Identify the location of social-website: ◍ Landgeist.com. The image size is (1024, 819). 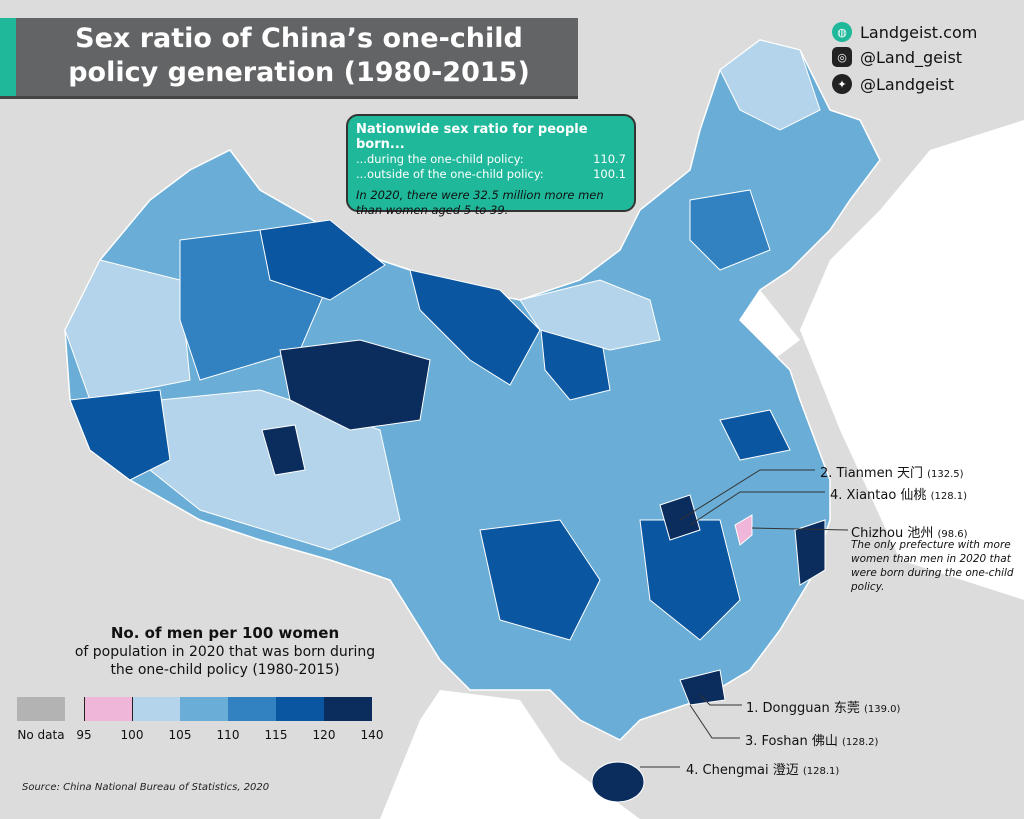
(904, 32).